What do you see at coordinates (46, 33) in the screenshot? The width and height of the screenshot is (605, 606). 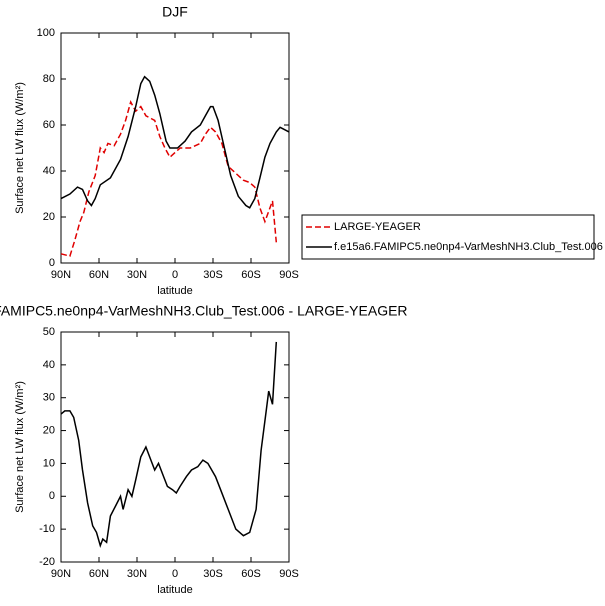 I see `y-tick-label: 100` at bounding box center [46, 33].